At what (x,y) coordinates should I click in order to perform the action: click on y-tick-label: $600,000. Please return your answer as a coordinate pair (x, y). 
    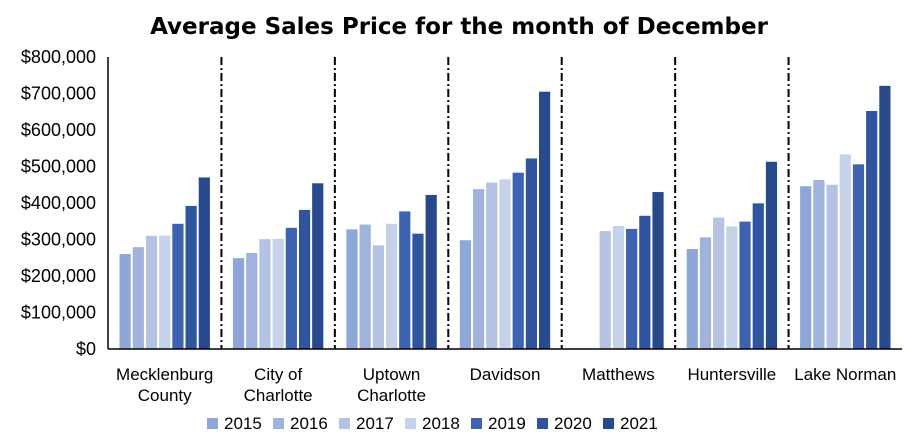
    Looking at the image, I should click on (58, 130).